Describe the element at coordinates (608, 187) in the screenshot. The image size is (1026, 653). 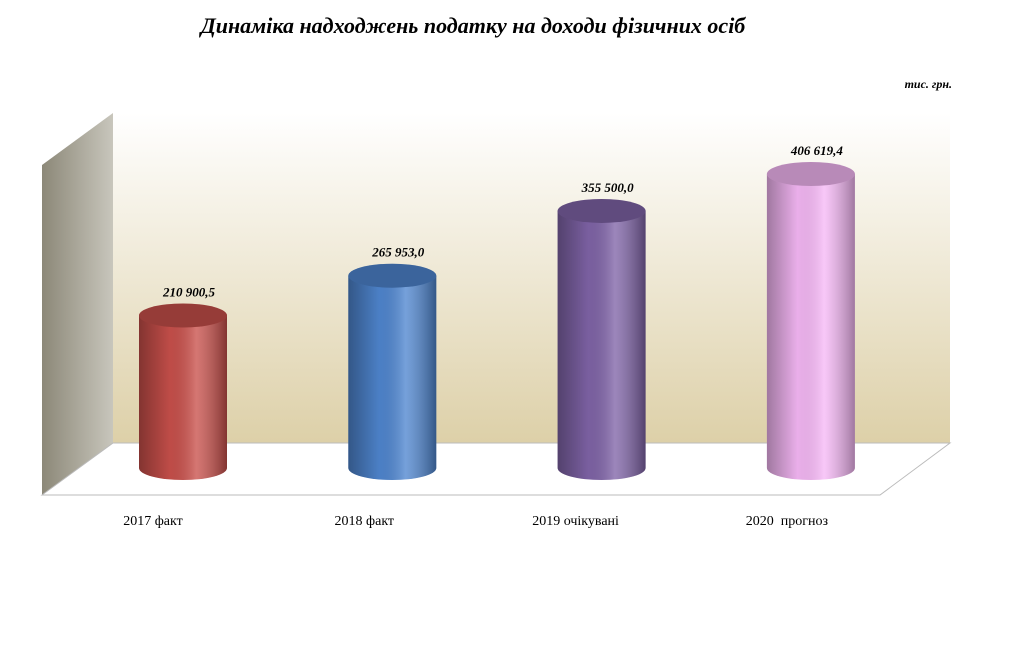
I see `value-label: 355 500,0` at that location.